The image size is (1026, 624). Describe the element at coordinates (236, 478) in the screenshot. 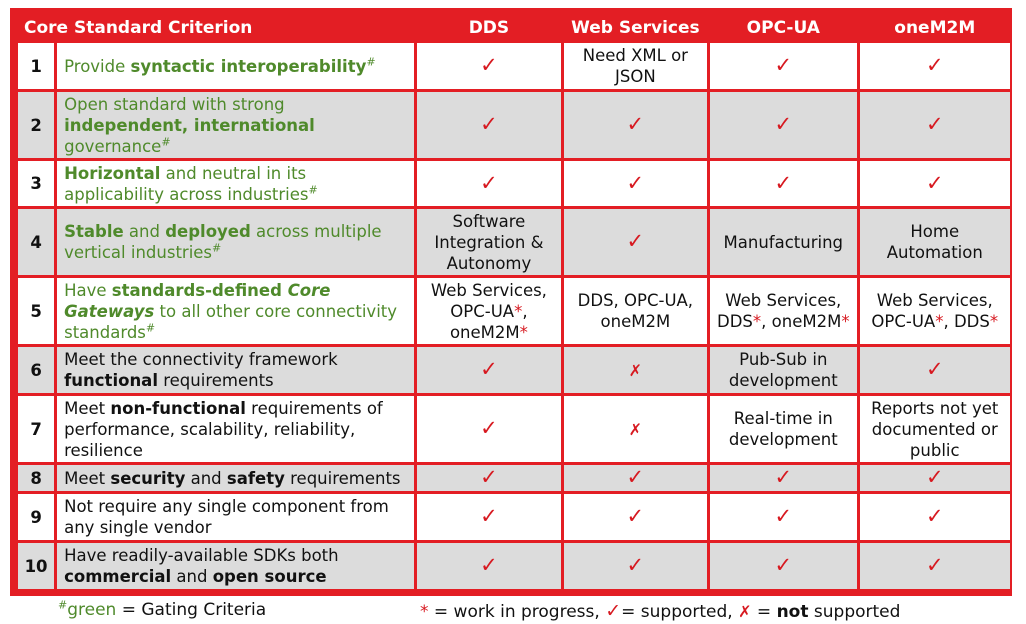

I see `criterion-cell: Meet security and safety requirements` at that location.